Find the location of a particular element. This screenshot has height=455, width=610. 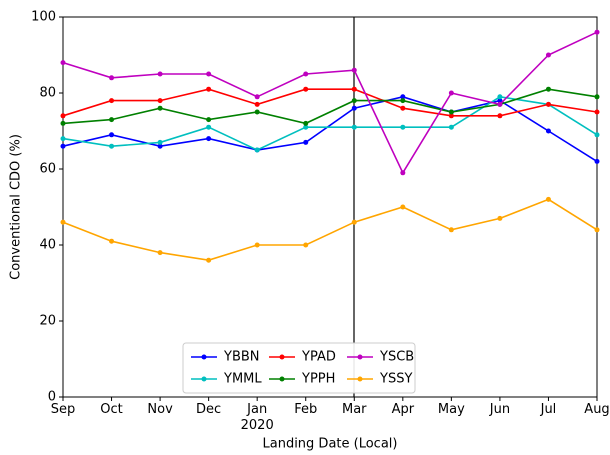

x-tick-label: Nov is located at coordinates (160, 409).